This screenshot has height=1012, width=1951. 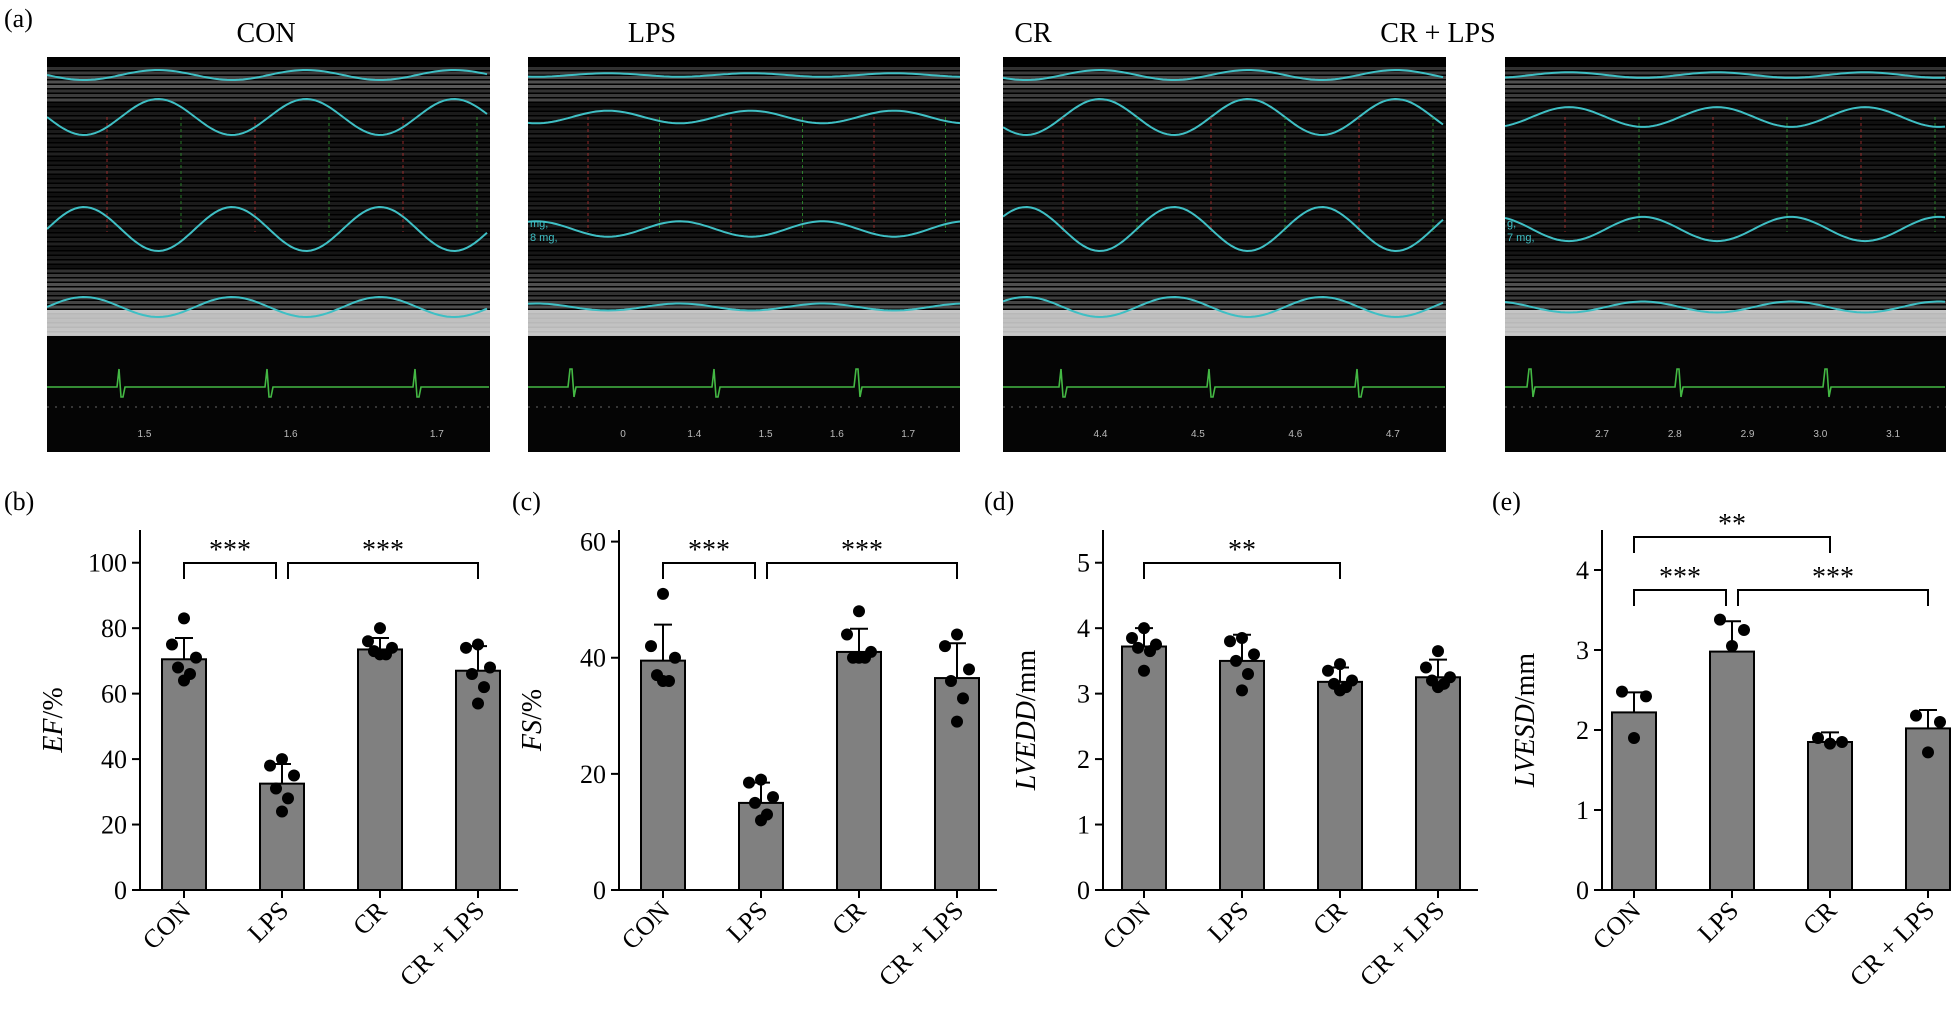 What do you see at coordinates (1521, 238) in the screenshot?
I see `echo-side-label: 7 mg,` at bounding box center [1521, 238].